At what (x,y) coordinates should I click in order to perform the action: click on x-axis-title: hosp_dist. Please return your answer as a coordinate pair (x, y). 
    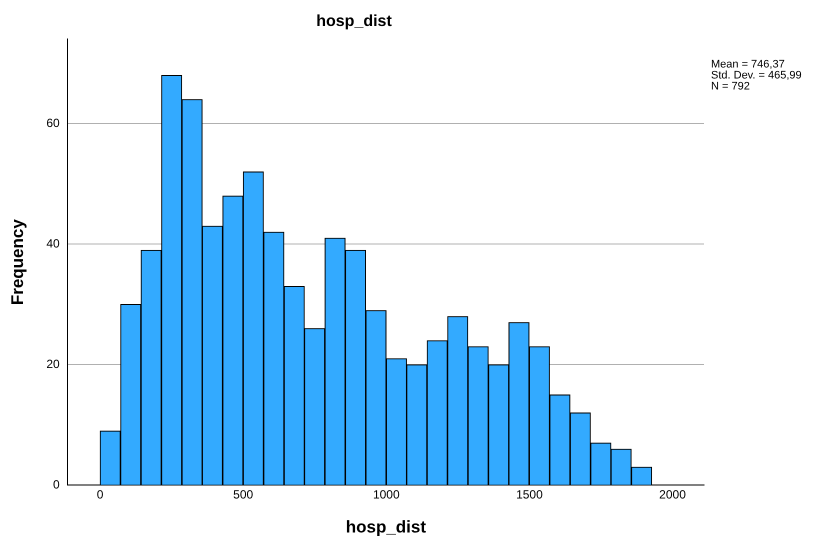
    Looking at the image, I should click on (386, 526).